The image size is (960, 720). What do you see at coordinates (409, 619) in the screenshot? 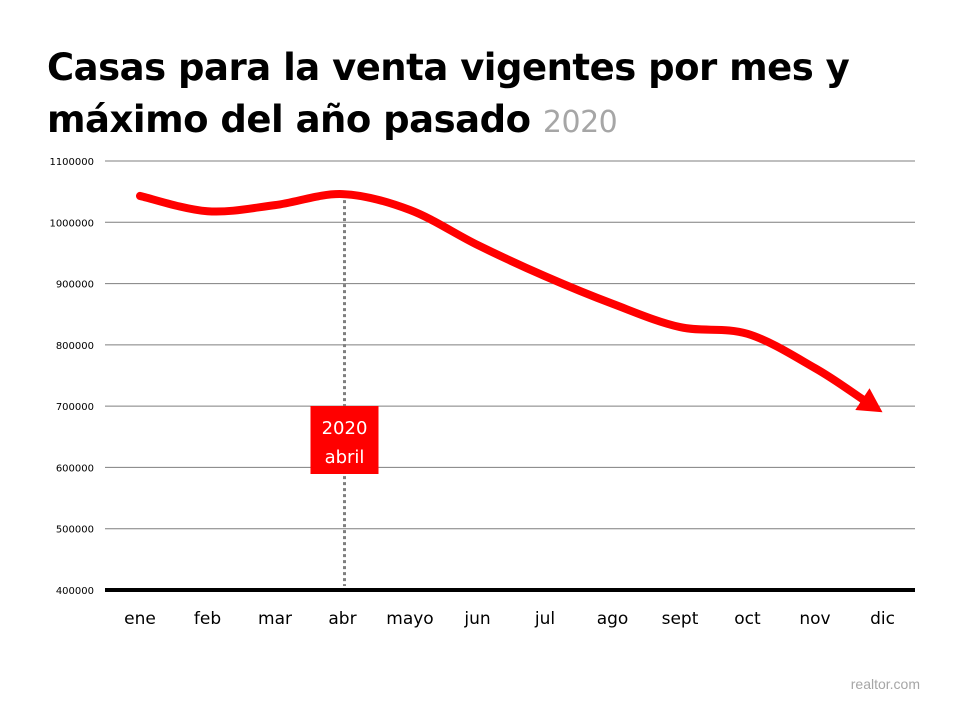
I see `x-tick-label: mayo` at bounding box center [409, 619].